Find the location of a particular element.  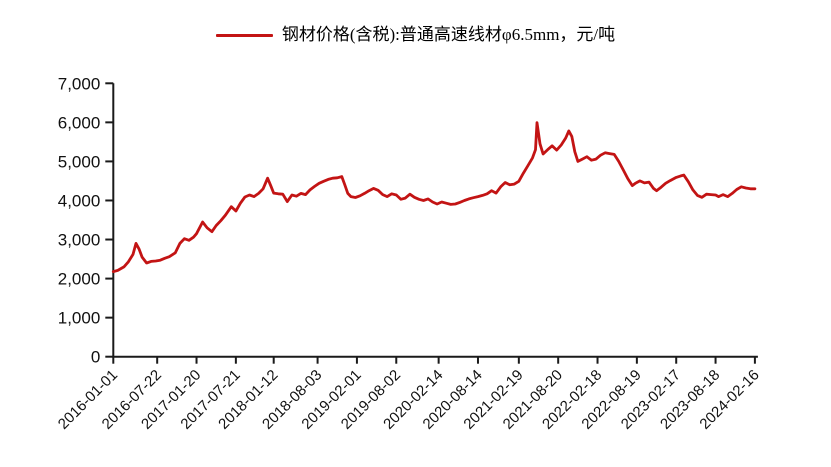

legend: 钢材价格(含税):普通高速线材φ6.5mm，元/吨 is located at coordinates (415, 35).